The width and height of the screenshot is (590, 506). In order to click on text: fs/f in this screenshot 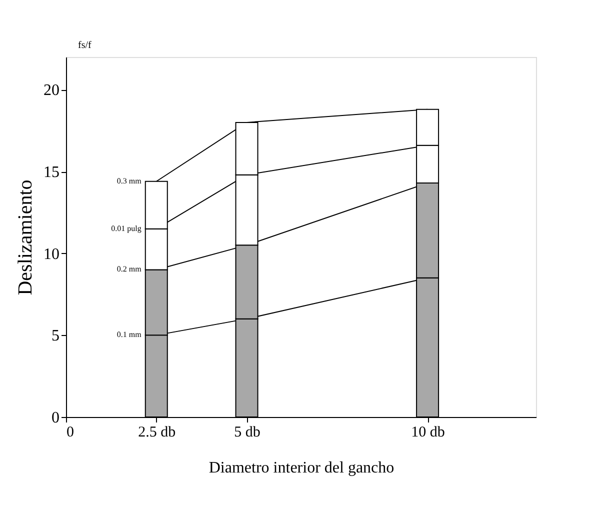, I will do `click(85, 45)`.